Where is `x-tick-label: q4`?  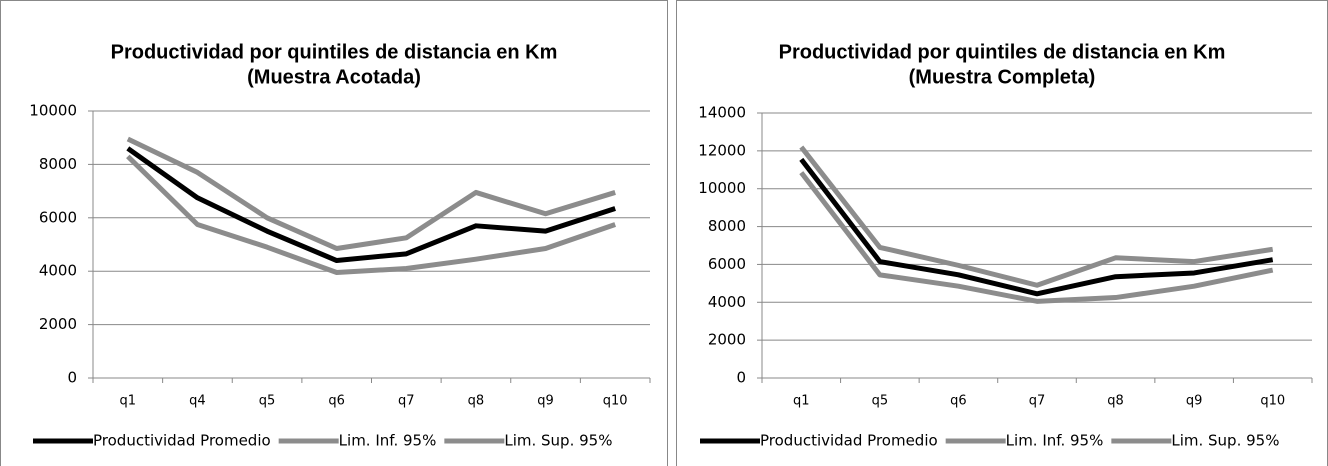 x-tick-label: q4 is located at coordinates (197, 401).